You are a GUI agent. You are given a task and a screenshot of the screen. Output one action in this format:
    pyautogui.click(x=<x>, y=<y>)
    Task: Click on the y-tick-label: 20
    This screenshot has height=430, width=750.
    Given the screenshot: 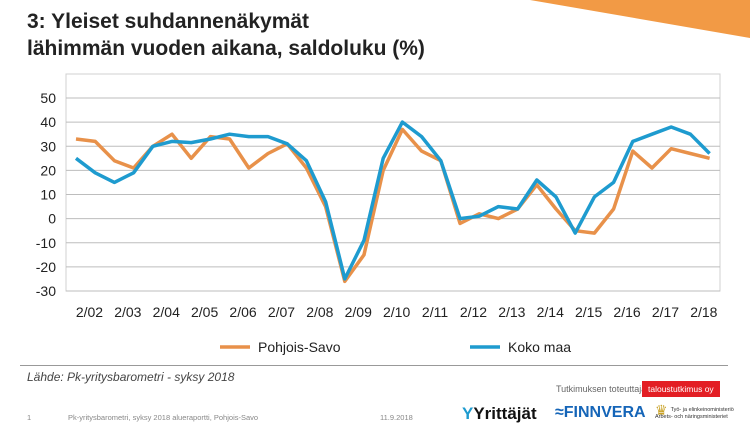 What is the action you would take?
    pyautogui.click(x=48, y=170)
    